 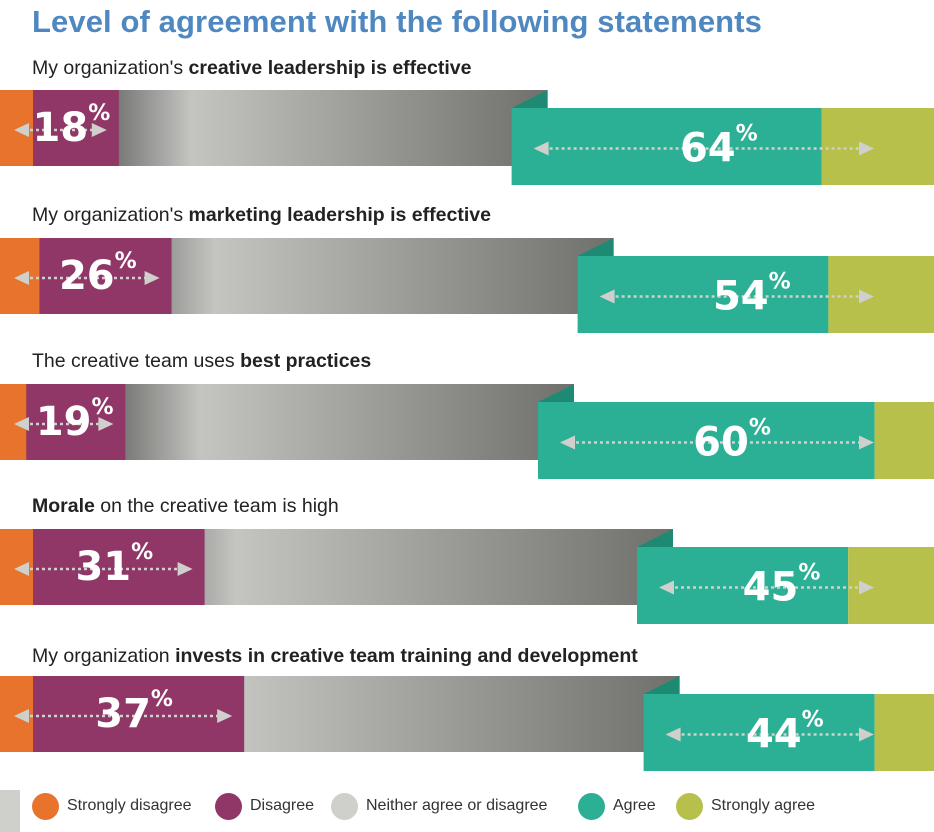 I want to click on legend-label: Neither agree or disagree, so click(x=457, y=805).